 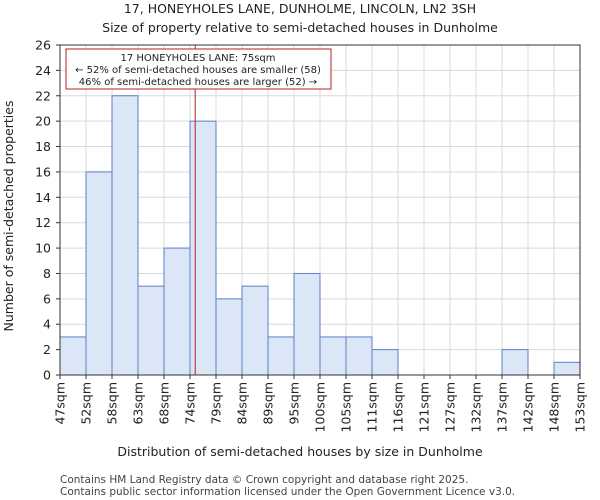 I want to click on bar-47sqm, so click(x=73, y=356).